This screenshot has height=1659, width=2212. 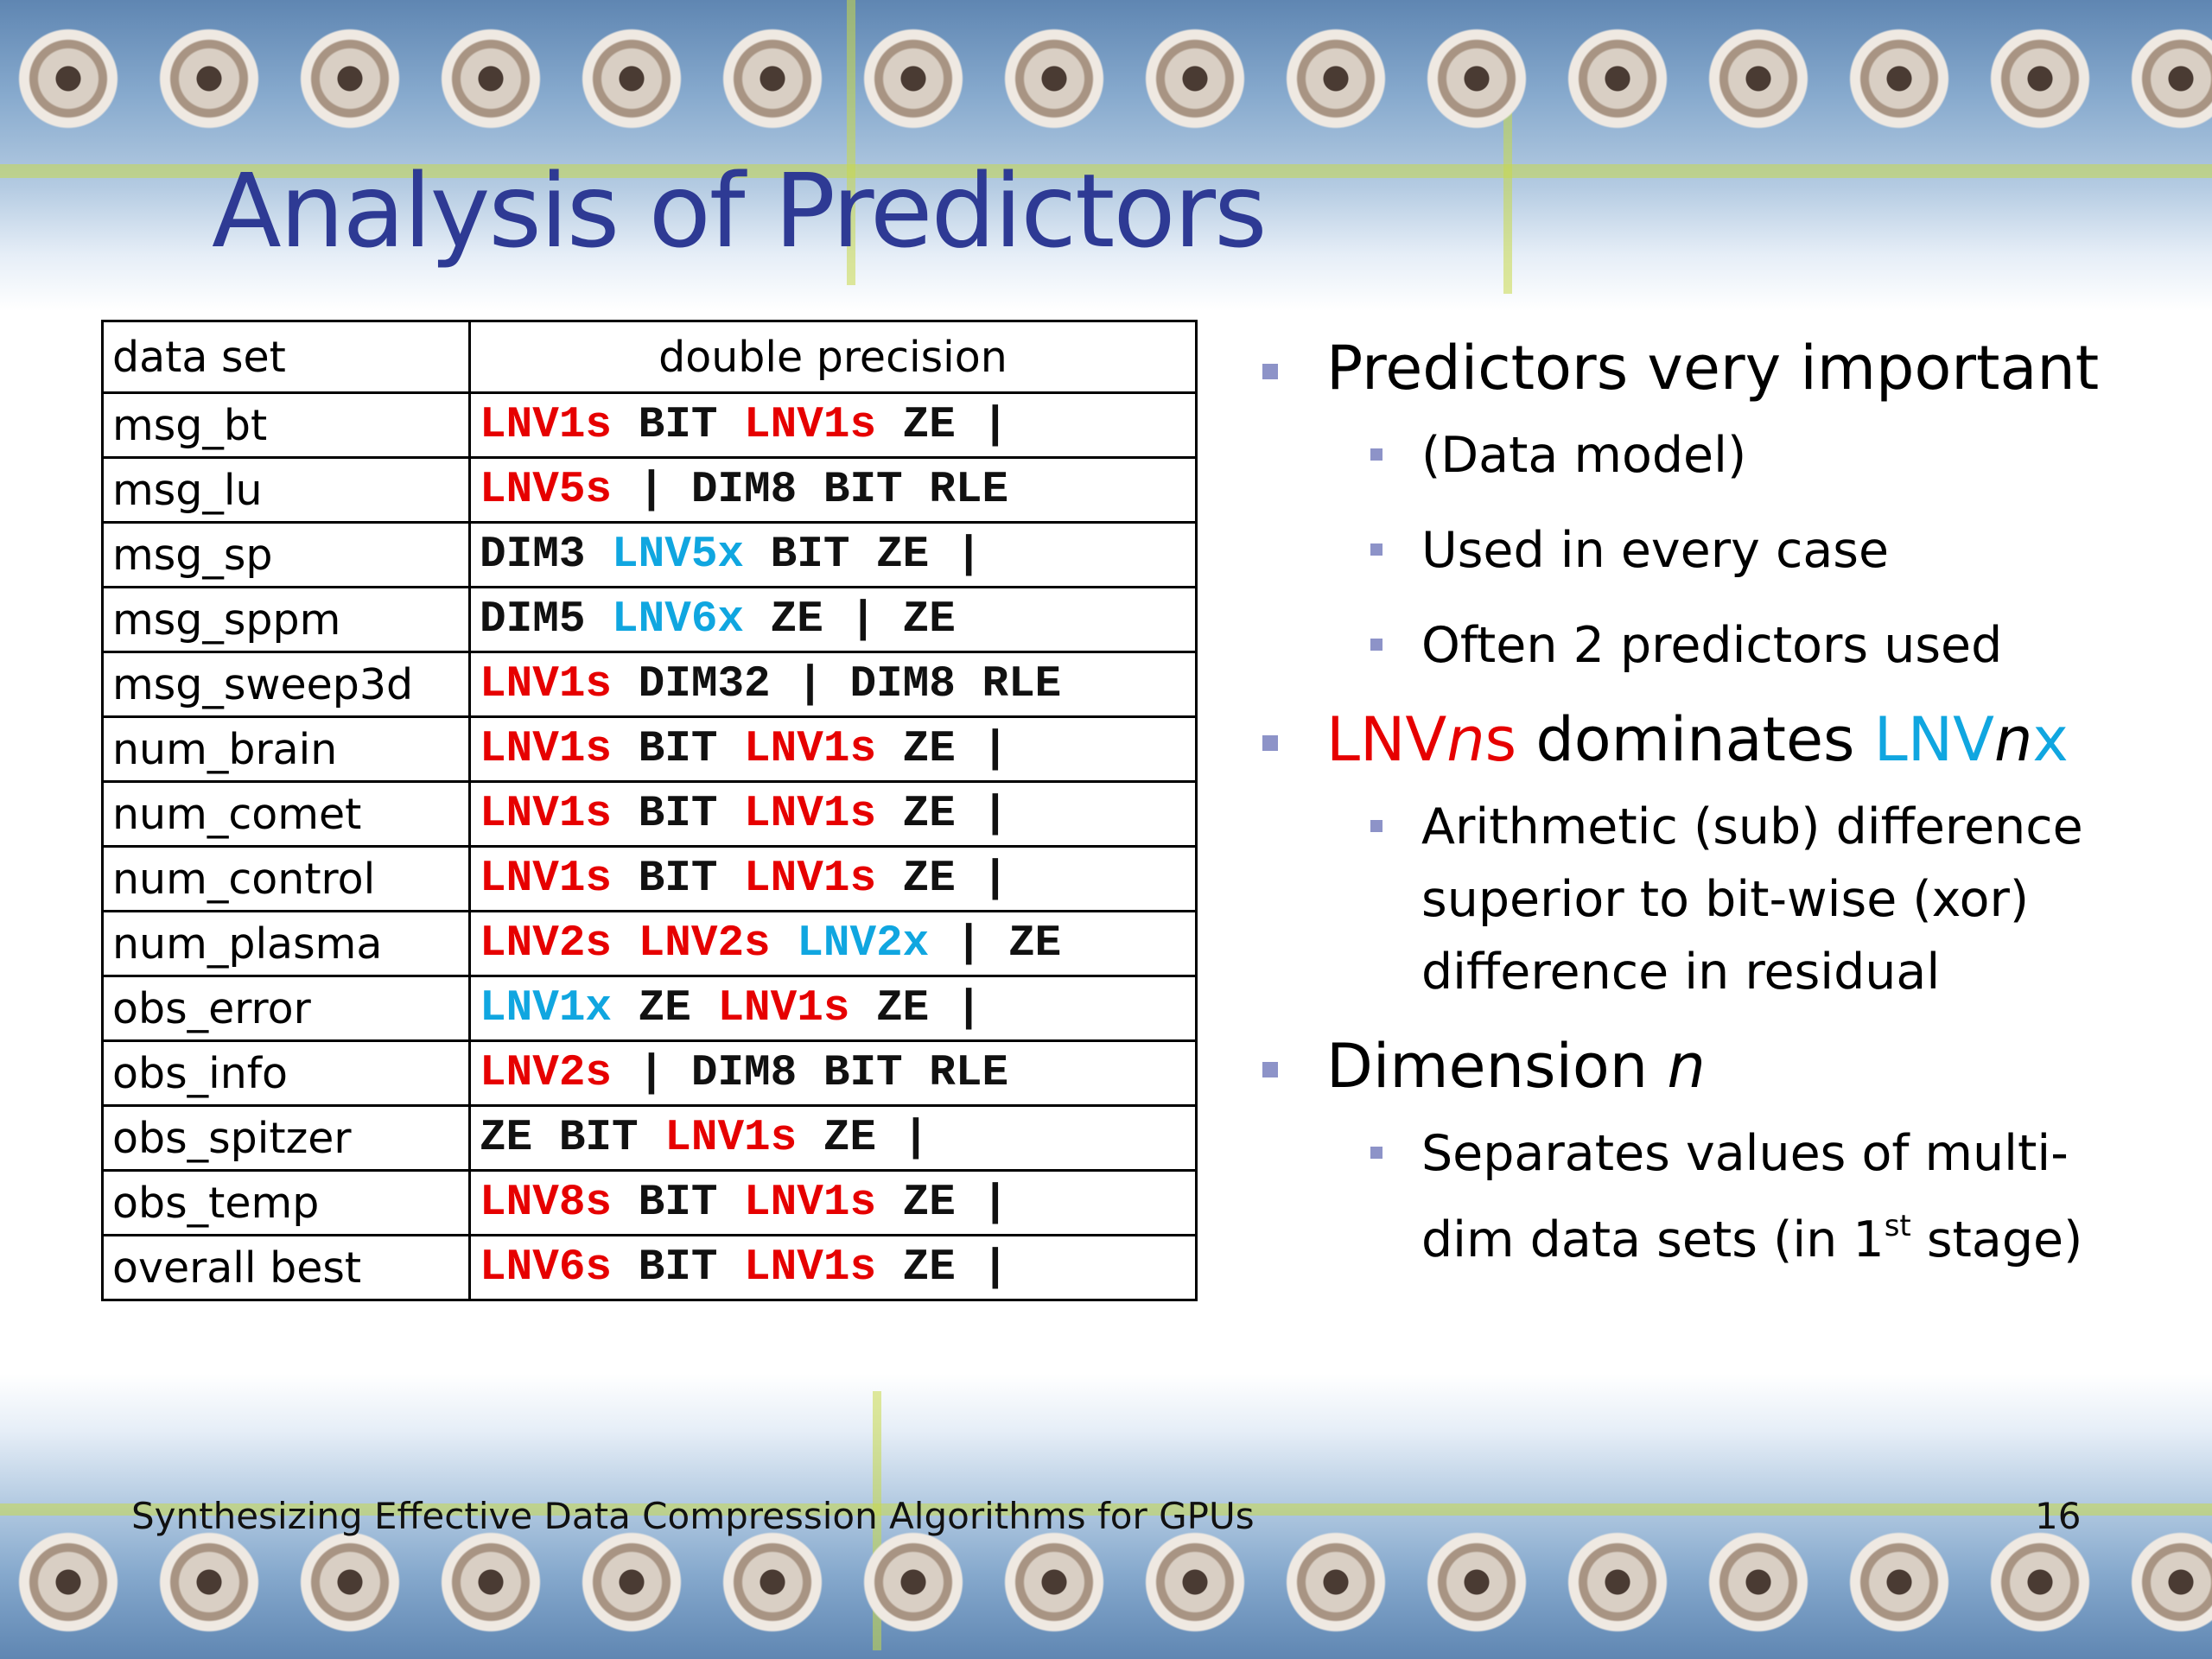 I want to click on data-set-cell: obs_spitzer, so click(x=286, y=1138).